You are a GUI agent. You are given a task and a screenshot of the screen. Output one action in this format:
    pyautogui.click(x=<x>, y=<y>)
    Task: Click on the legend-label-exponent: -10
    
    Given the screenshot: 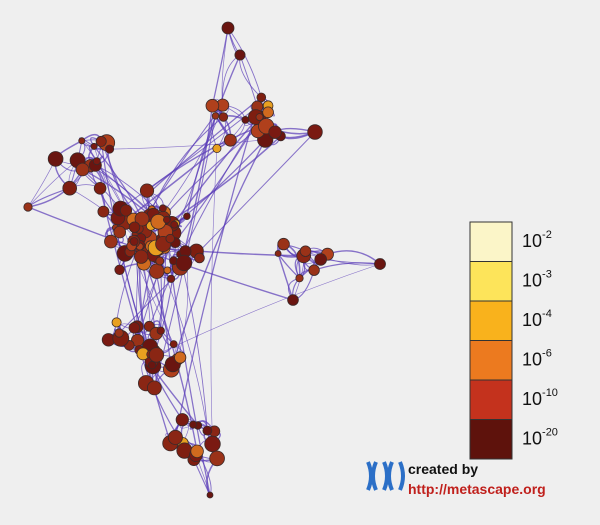 What is the action you would take?
    pyautogui.click(x=550, y=393)
    